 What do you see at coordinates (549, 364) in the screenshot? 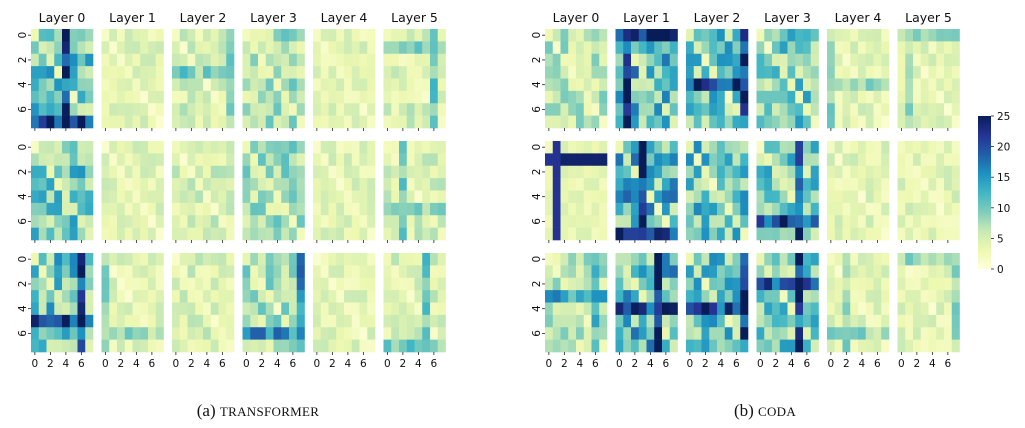
I see `x-tick-label: 0` at bounding box center [549, 364].